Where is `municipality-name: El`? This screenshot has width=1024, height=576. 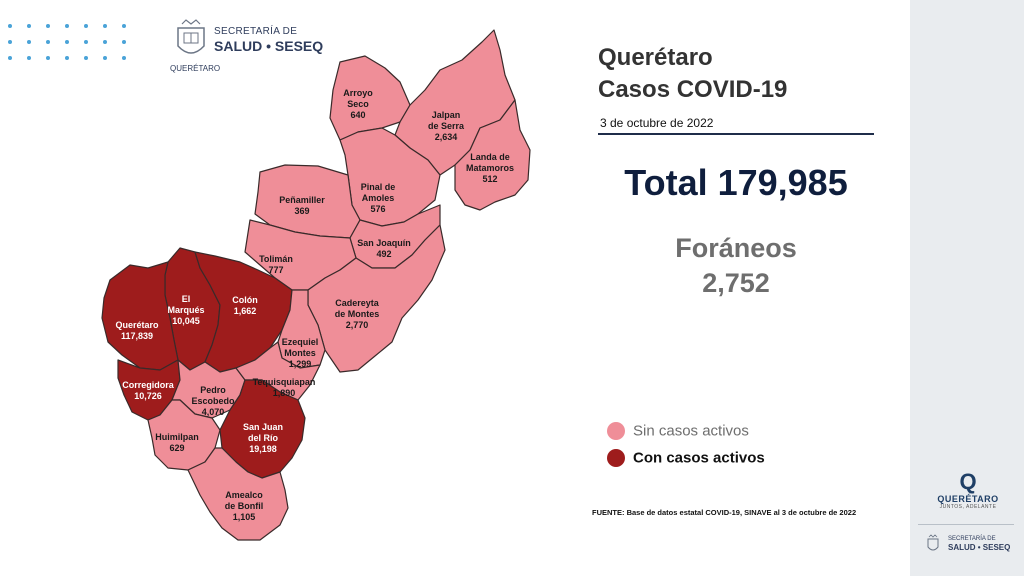 municipality-name: El is located at coordinates (186, 299).